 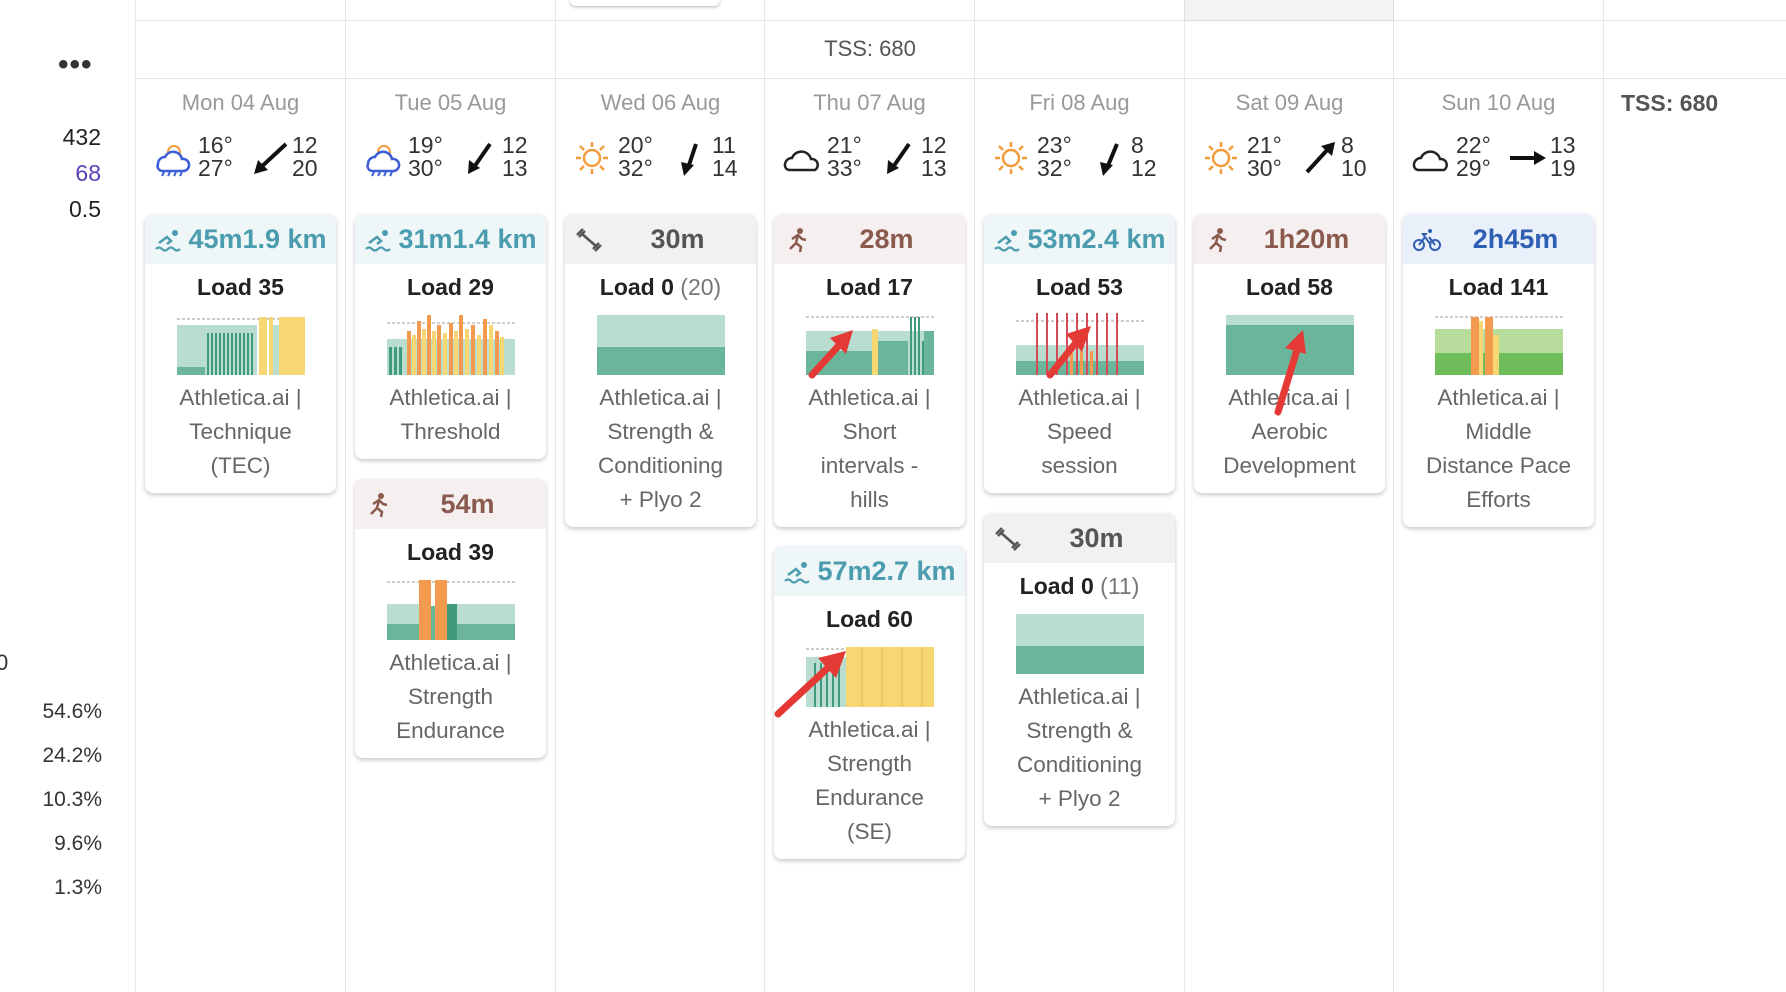 What do you see at coordinates (75, 64) in the screenshot?
I see `more-options-icon: •••` at bounding box center [75, 64].